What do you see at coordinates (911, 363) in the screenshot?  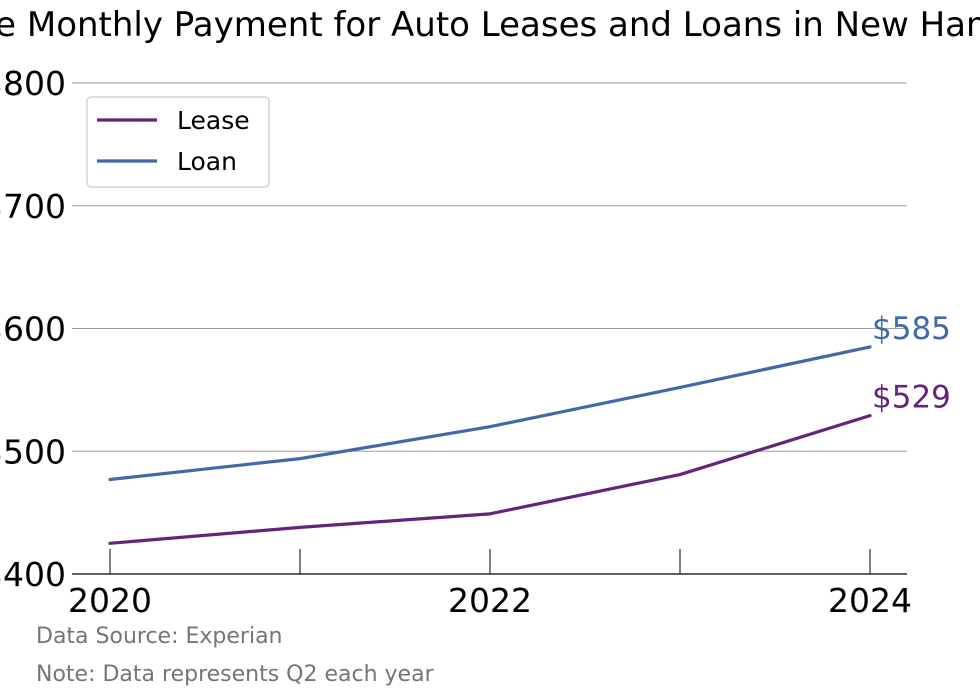 I see `end-labels: $529 $585` at bounding box center [911, 363].